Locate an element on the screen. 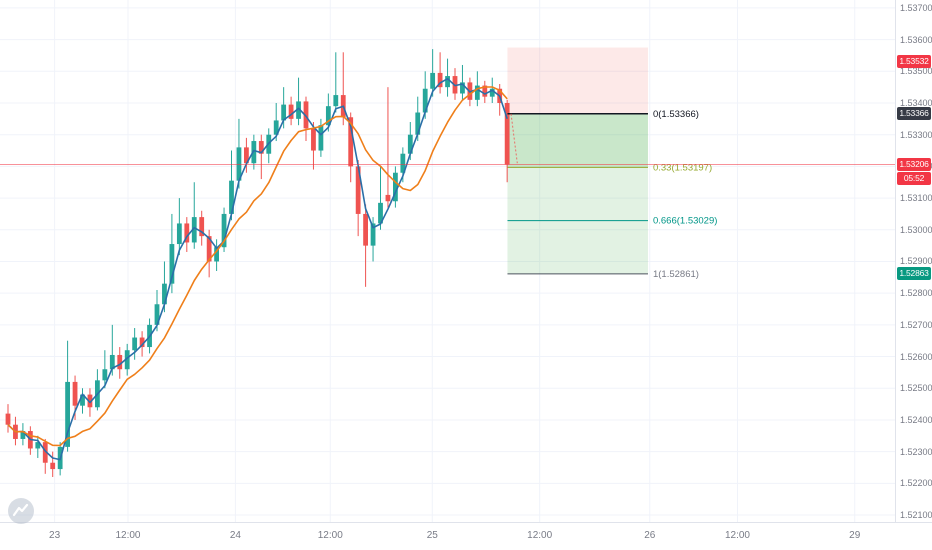  fib-0-price-badge: 1.53366 is located at coordinates (914, 114).